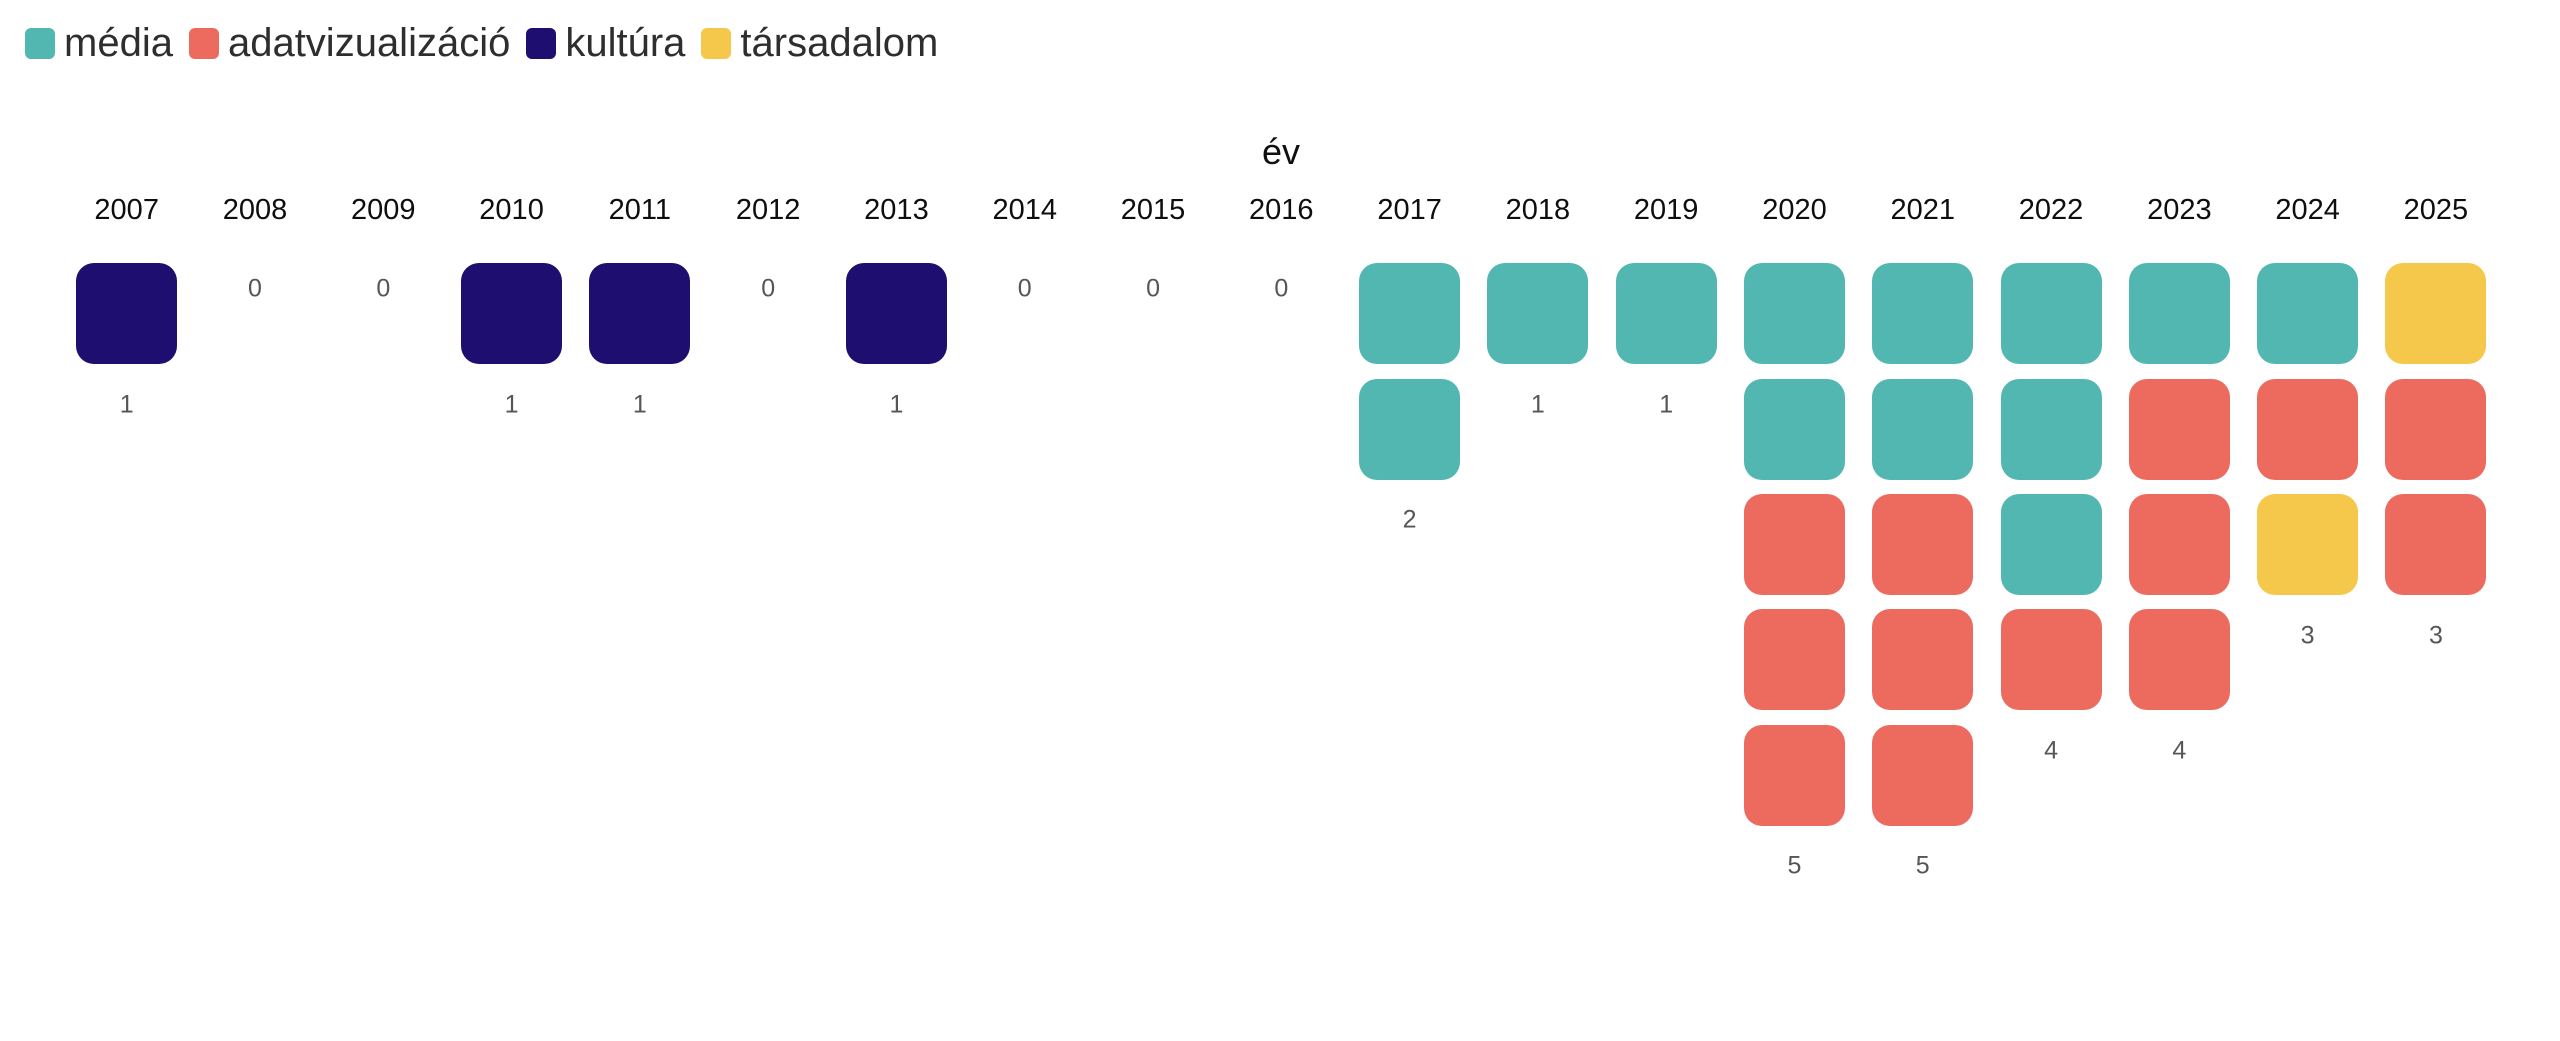  Describe the element at coordinates (2308, 314) in the screenshot. I see `waffle-cell-2024-média` at that location.